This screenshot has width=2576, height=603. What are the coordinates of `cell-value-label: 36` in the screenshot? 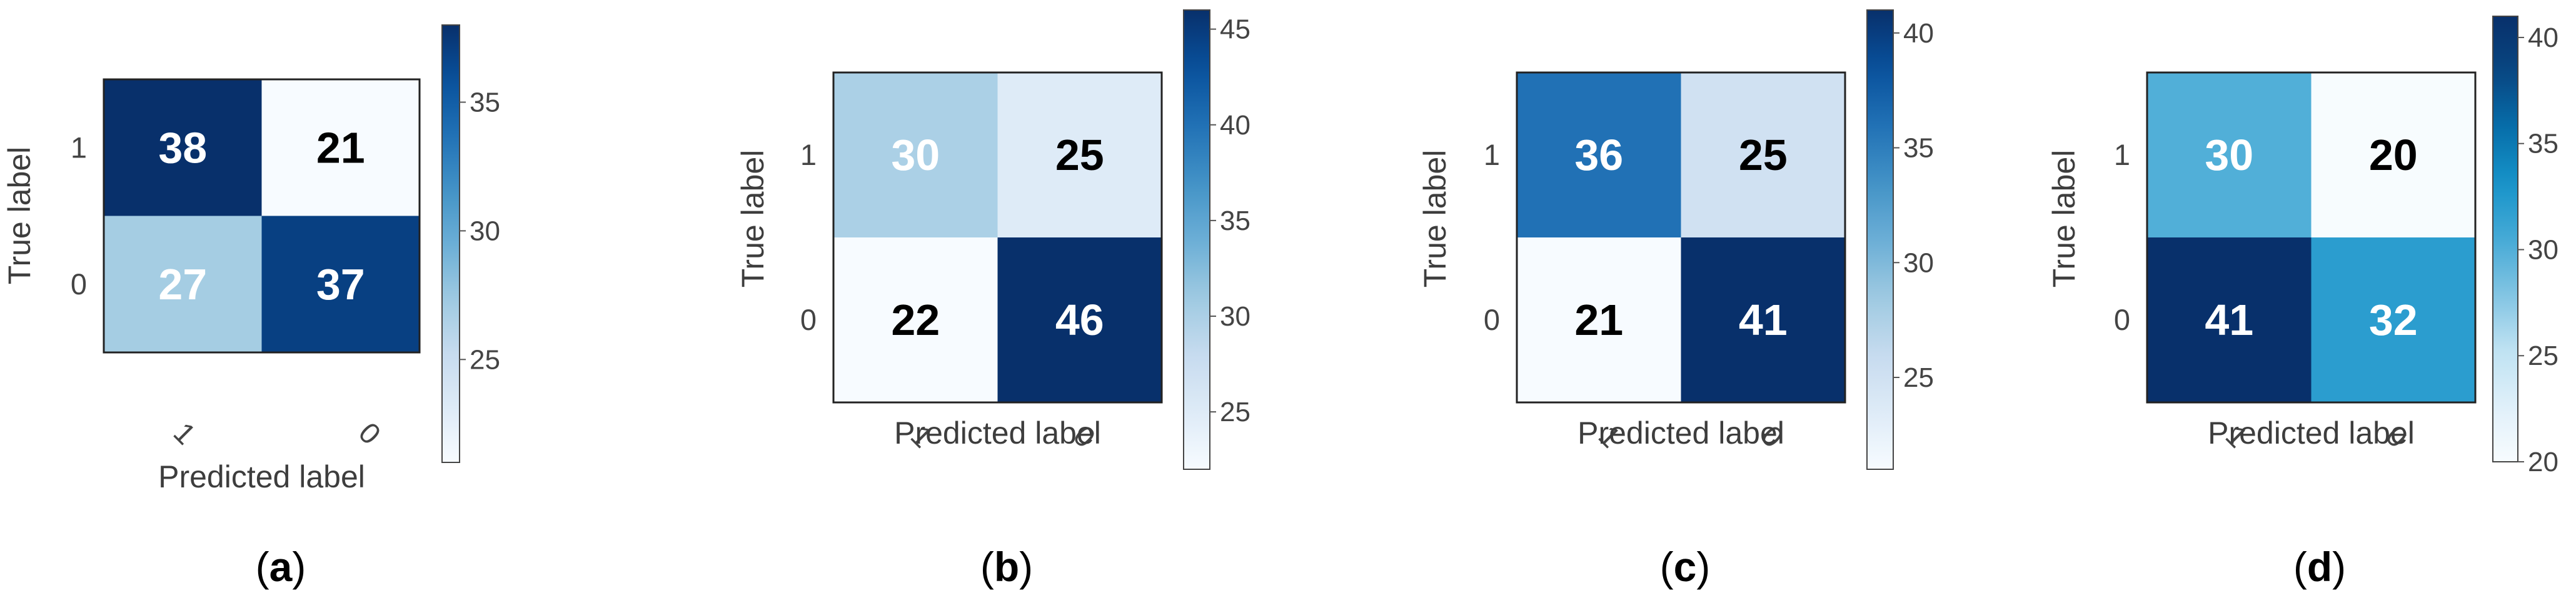 It's located at (1598, 155).